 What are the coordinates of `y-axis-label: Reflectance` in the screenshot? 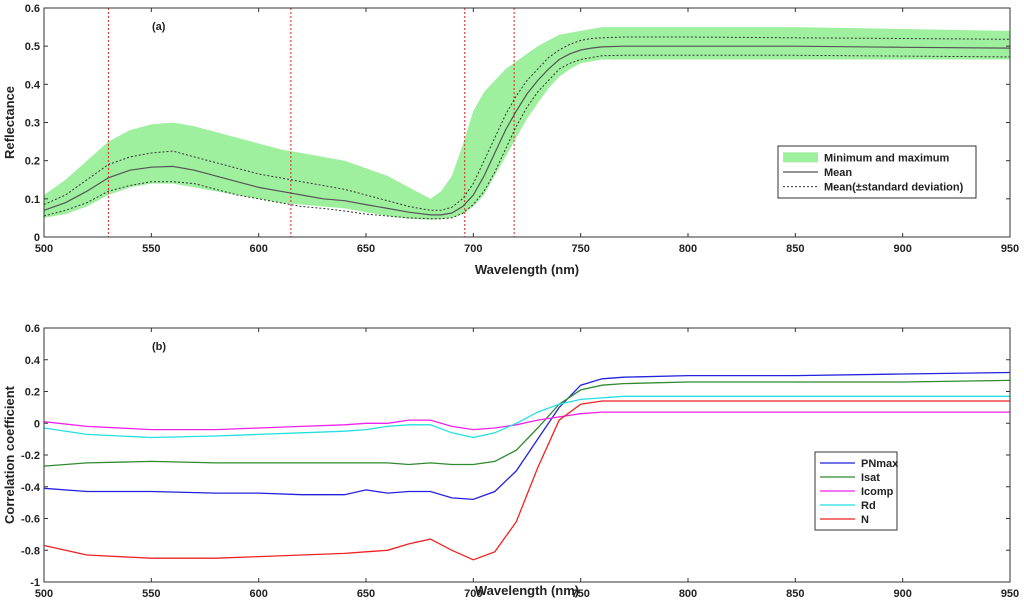 It's located at (9, 122).